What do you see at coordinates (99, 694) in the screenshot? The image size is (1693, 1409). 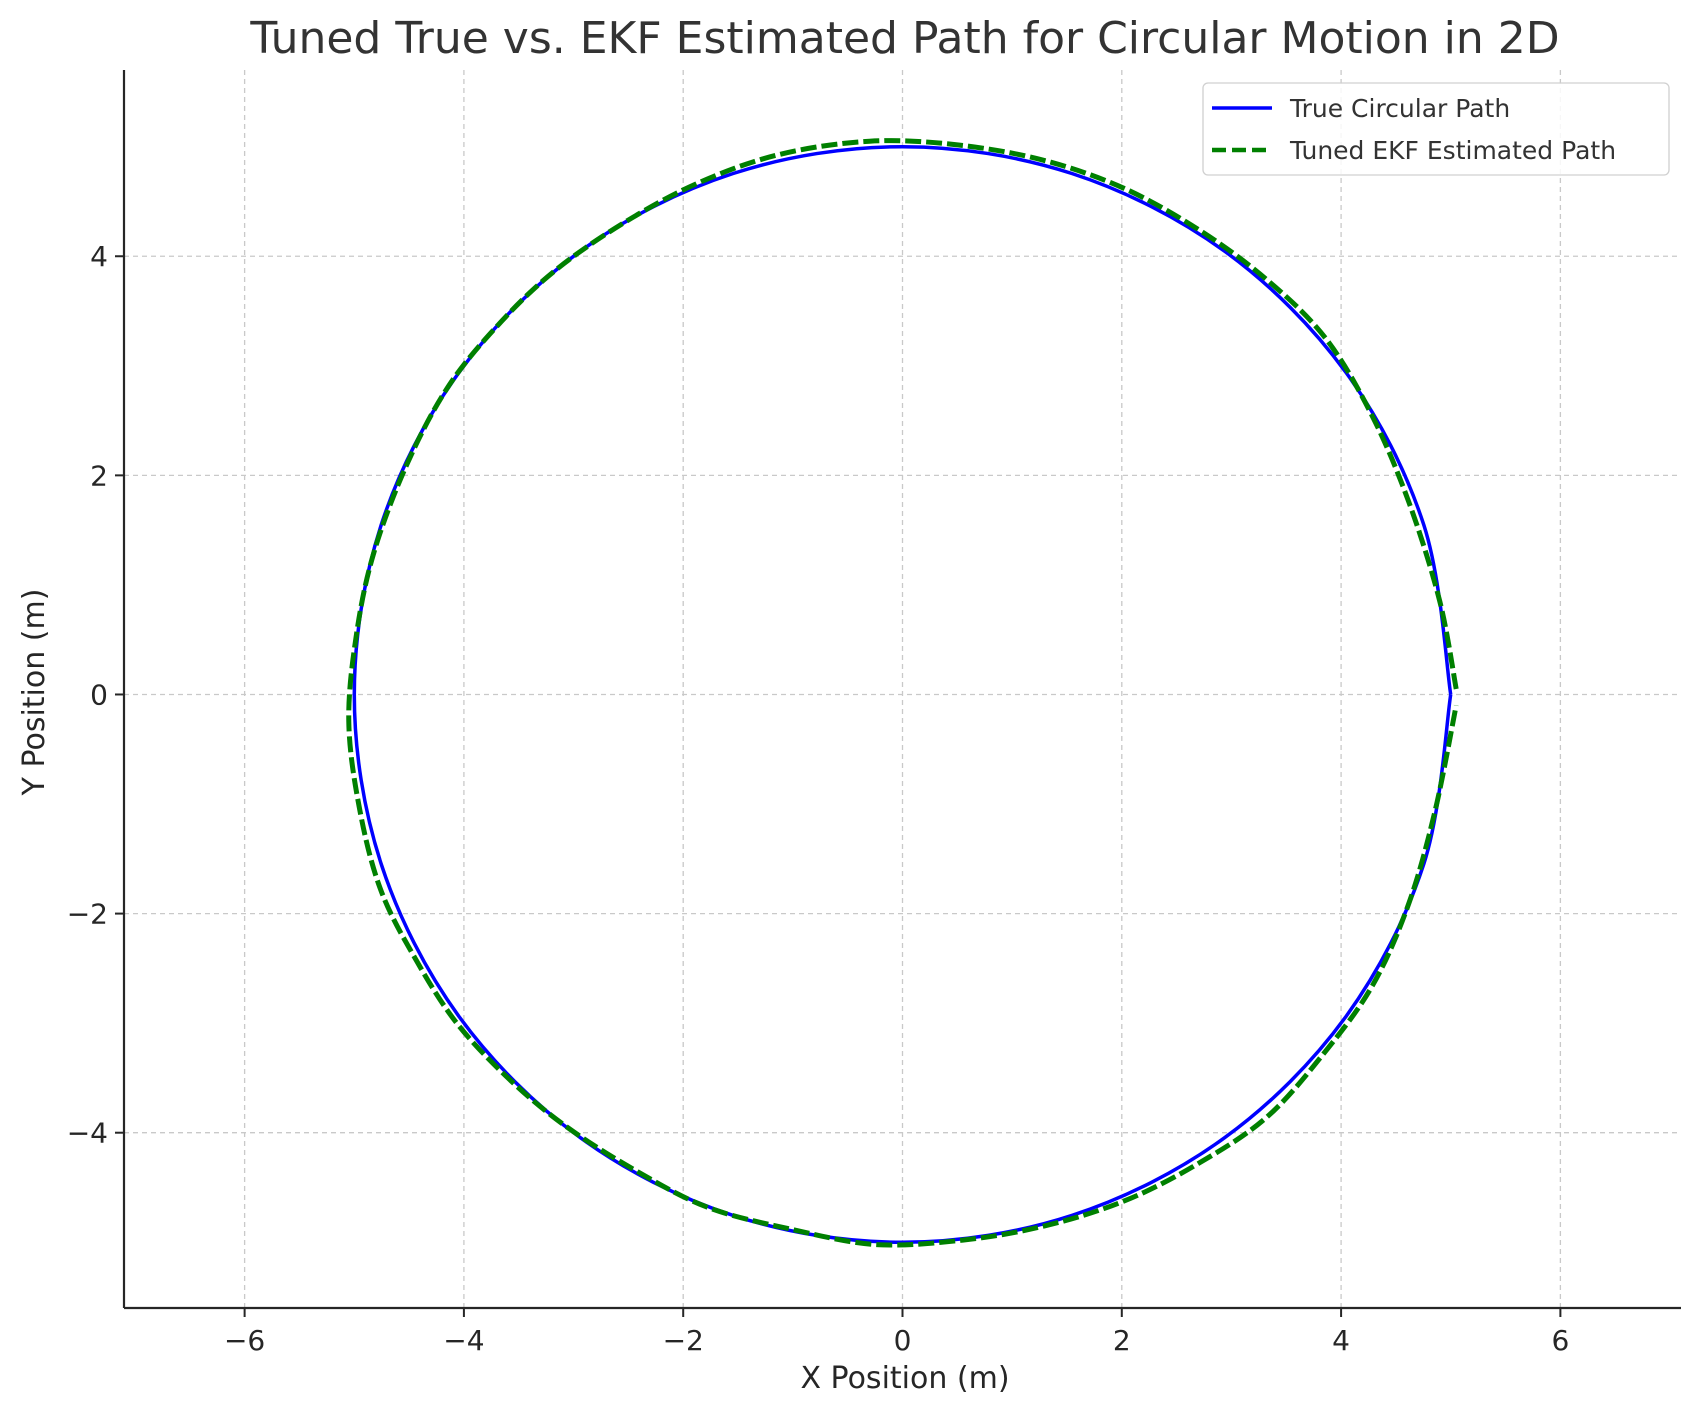 I see `y-tick-label: 0` at bounding box center [99, 694].